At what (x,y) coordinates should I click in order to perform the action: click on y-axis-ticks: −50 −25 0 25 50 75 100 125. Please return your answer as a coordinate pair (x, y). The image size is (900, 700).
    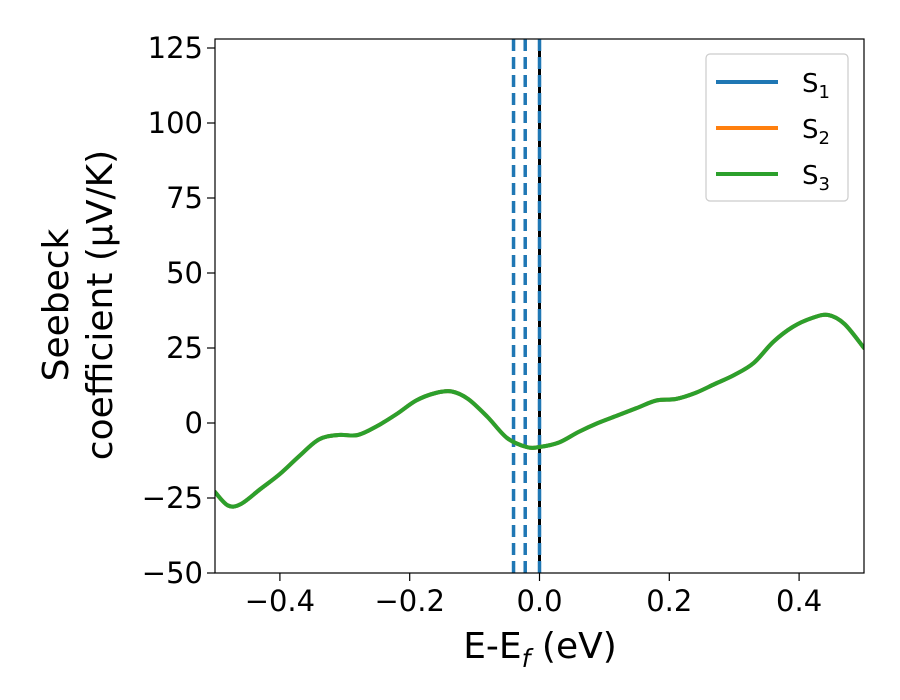
    Looking at the image, I should click on (178, 310).